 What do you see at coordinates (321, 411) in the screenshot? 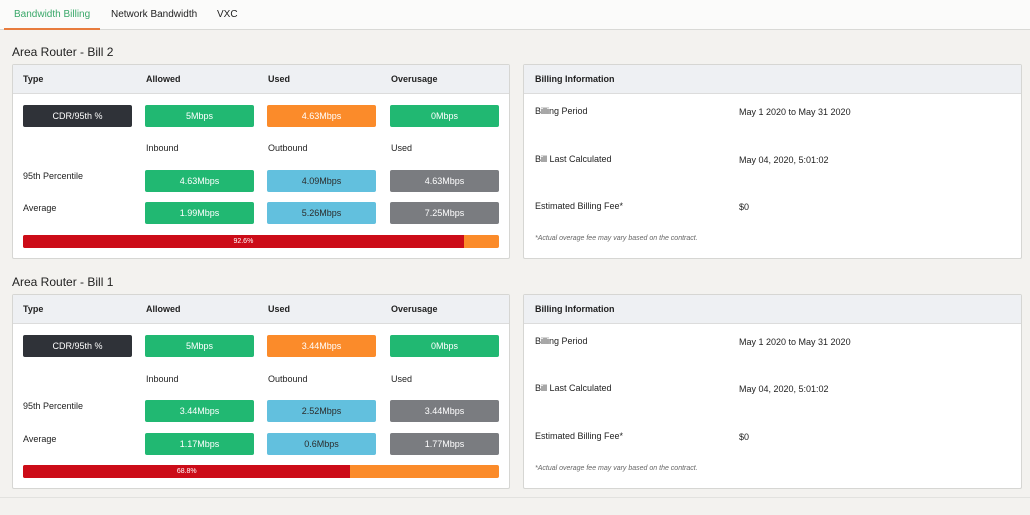
I see `percentile-outbound: 2.52Mbps` at bounding box center [321, 411].